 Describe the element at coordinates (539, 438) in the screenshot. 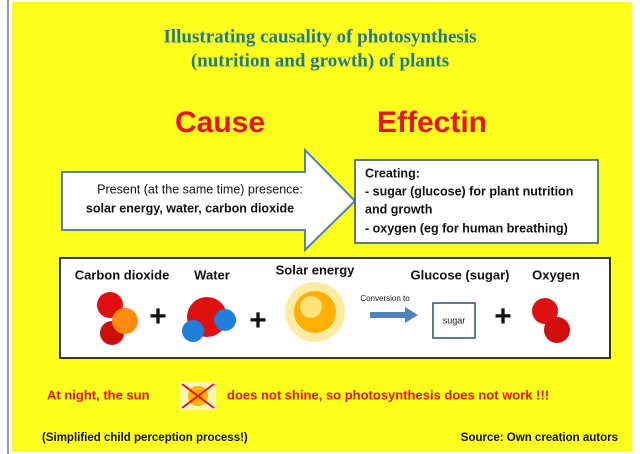

I see `footer-right: Source: Own creation autors` at that location.